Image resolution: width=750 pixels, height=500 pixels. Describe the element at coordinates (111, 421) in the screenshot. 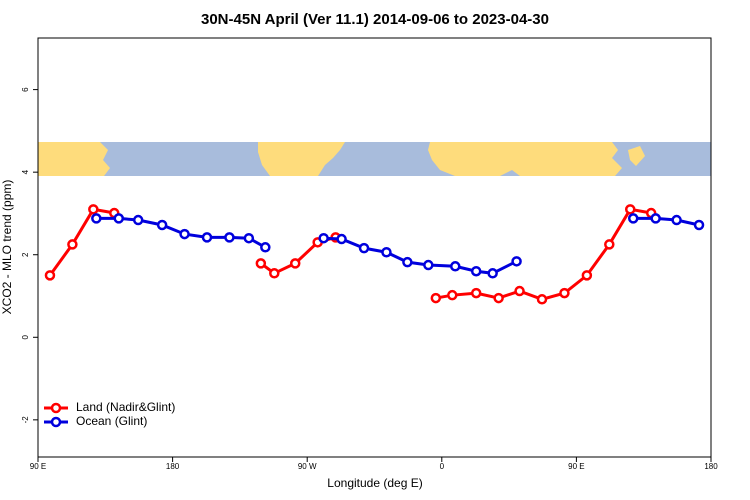

I see `legend-label: Ocean (Glint)` at that location.